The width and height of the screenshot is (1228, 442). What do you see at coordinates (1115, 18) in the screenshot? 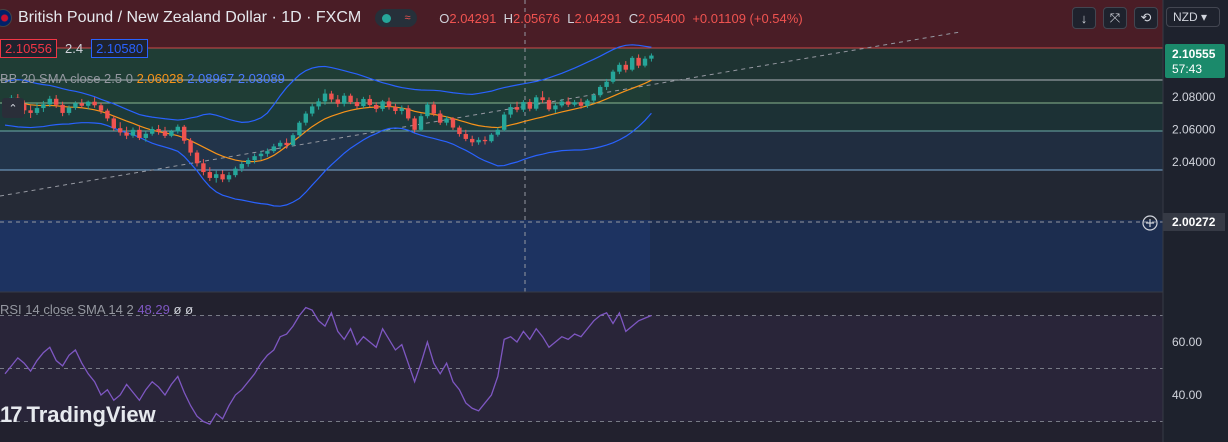
I see `collapse-icon: ⤧` at bounding box center [1115, 18].